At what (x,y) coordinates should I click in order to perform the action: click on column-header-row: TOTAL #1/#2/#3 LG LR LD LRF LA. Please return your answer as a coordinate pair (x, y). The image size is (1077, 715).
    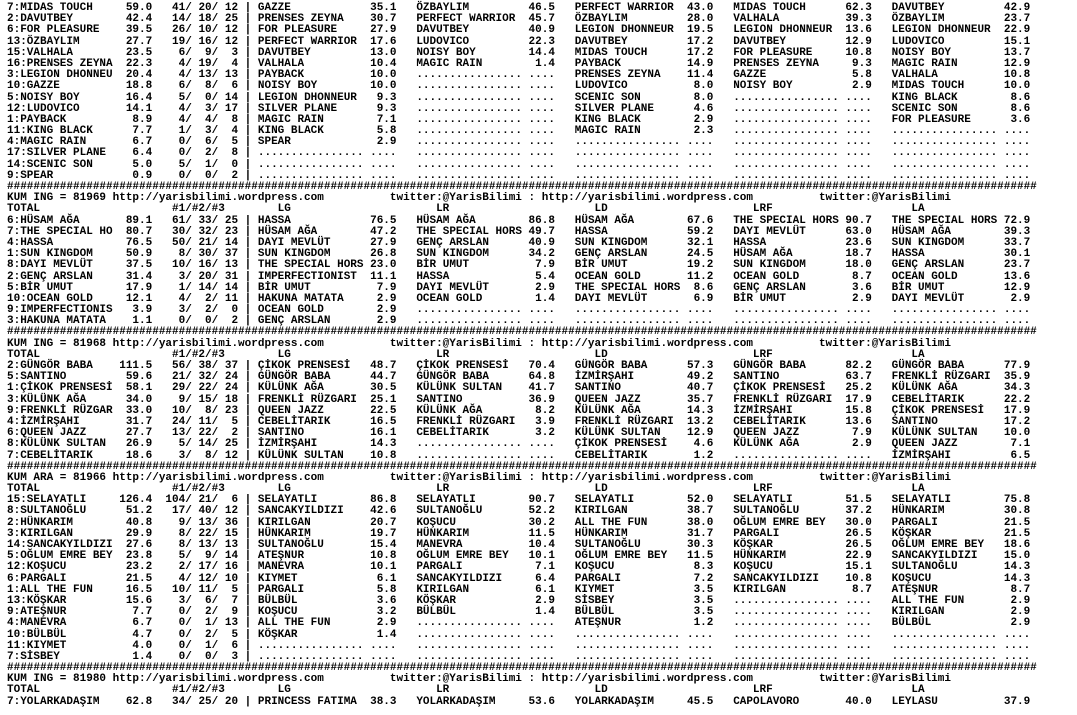
    Looking at the image, I should click on (542, 489).